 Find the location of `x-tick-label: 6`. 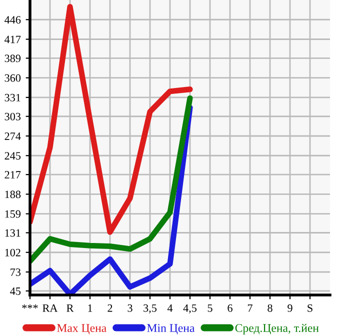

x-tick-label: 6 is located at coordinates (230, 308).